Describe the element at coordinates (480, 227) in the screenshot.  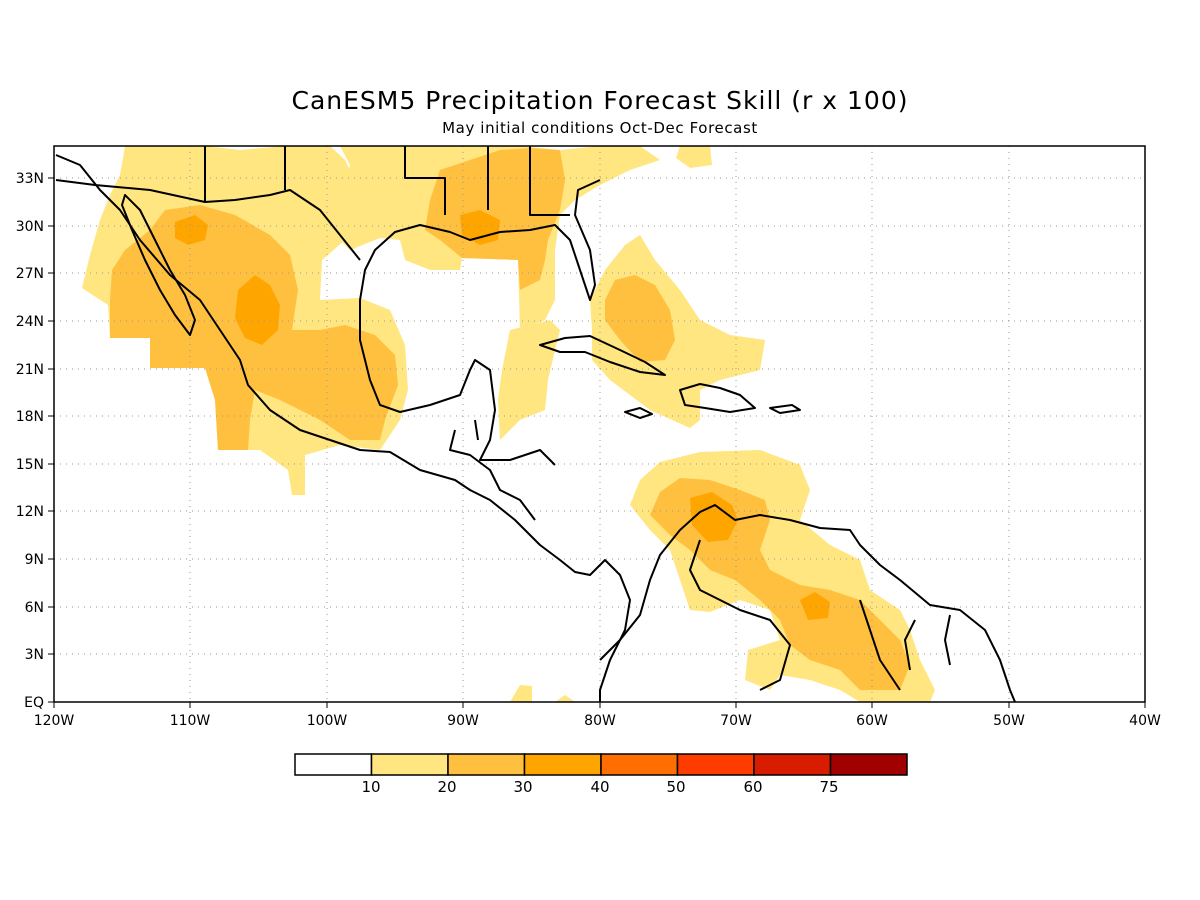
I see `skill-region-louisiana-peak` at that location.